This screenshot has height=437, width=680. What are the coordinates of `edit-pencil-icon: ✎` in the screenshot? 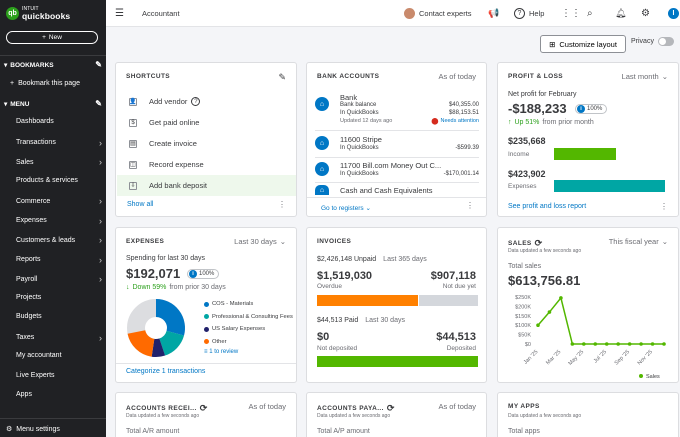 It's located at (282, 77).